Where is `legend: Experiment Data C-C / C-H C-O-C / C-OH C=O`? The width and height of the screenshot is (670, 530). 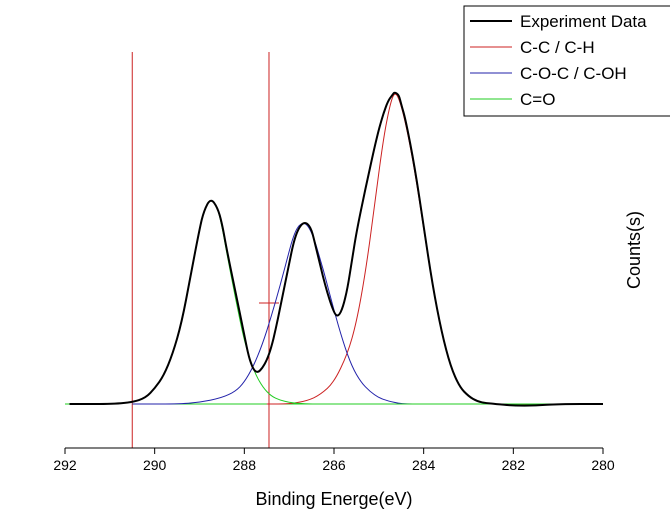
legend: Experiment Data C-C / C-H C-O-C / C-OH C=O is located at coordinates (566, 61).